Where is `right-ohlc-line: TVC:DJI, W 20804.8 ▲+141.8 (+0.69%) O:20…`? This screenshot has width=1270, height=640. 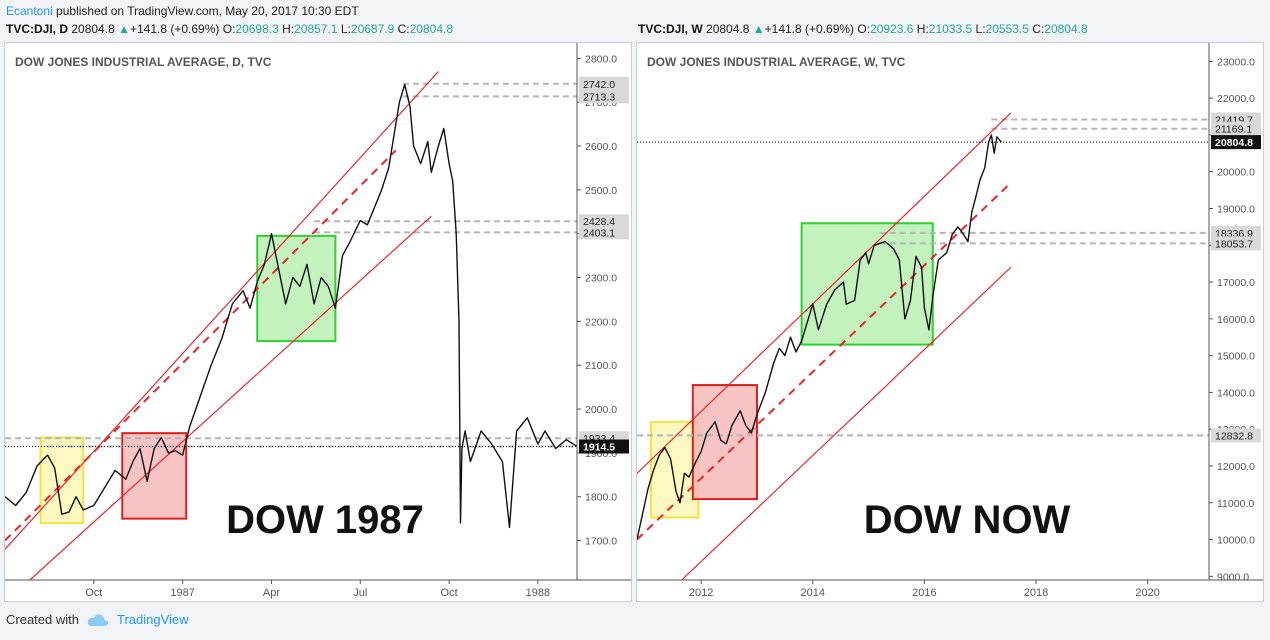
right-ohlc-line: TVC:DJI, W 20804.8 ▲+141.8 (+0.69%) O:20… is located at coordinates (863, 29).